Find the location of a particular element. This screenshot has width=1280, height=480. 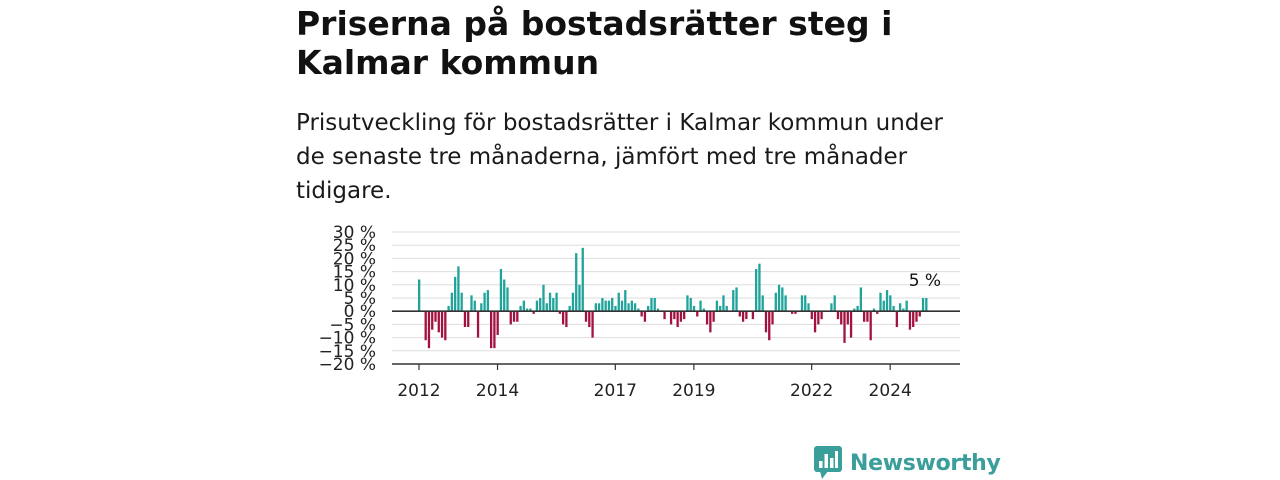

y-tick-label: −10 % is located at coordinates (347, 339).